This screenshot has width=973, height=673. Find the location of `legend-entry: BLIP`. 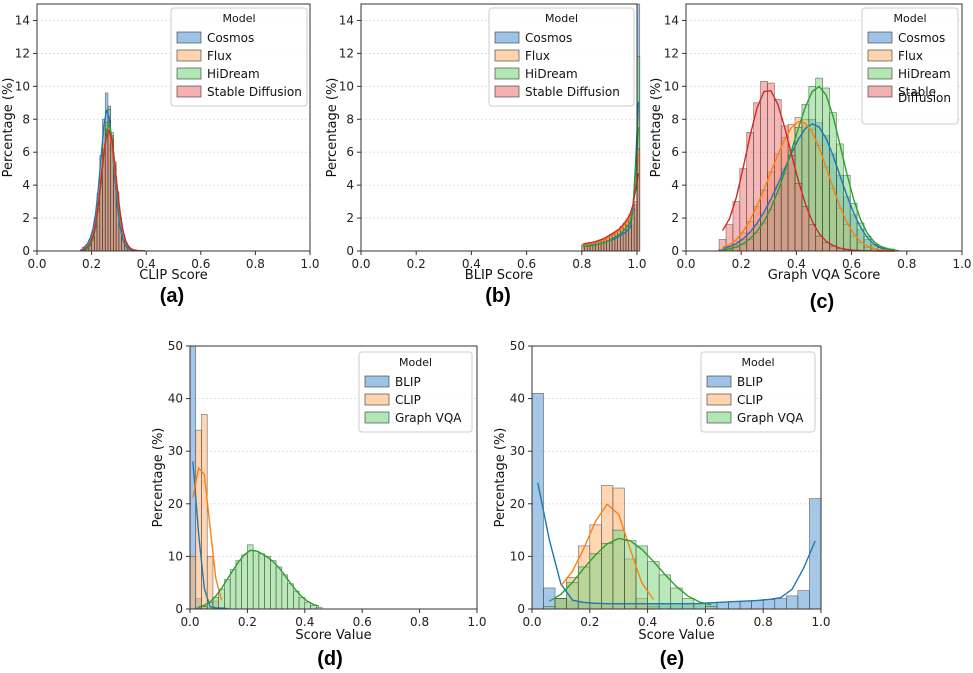

legend-entry: BLIP is located at coordinates (408, 382).